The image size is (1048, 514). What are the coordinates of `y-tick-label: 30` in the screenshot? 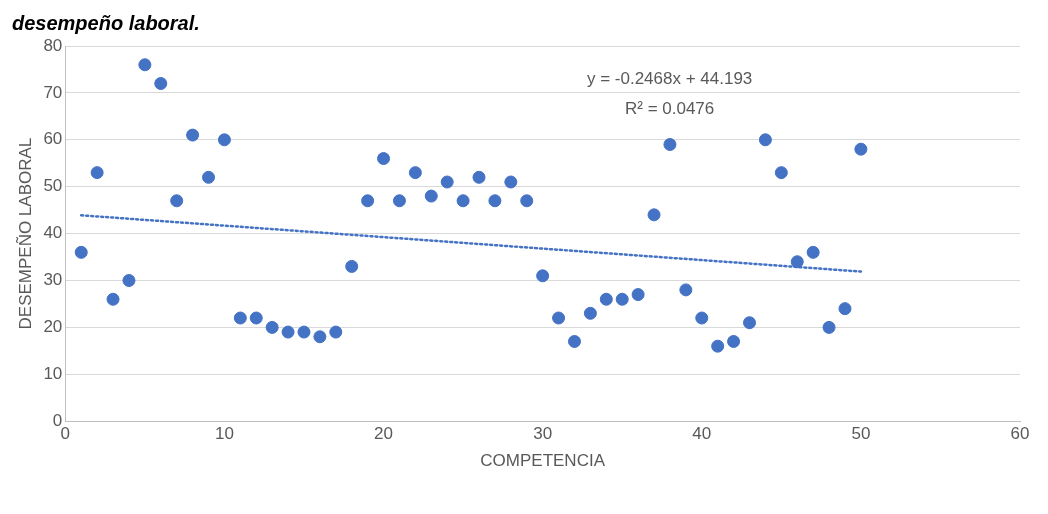 It's located at (53, 280).